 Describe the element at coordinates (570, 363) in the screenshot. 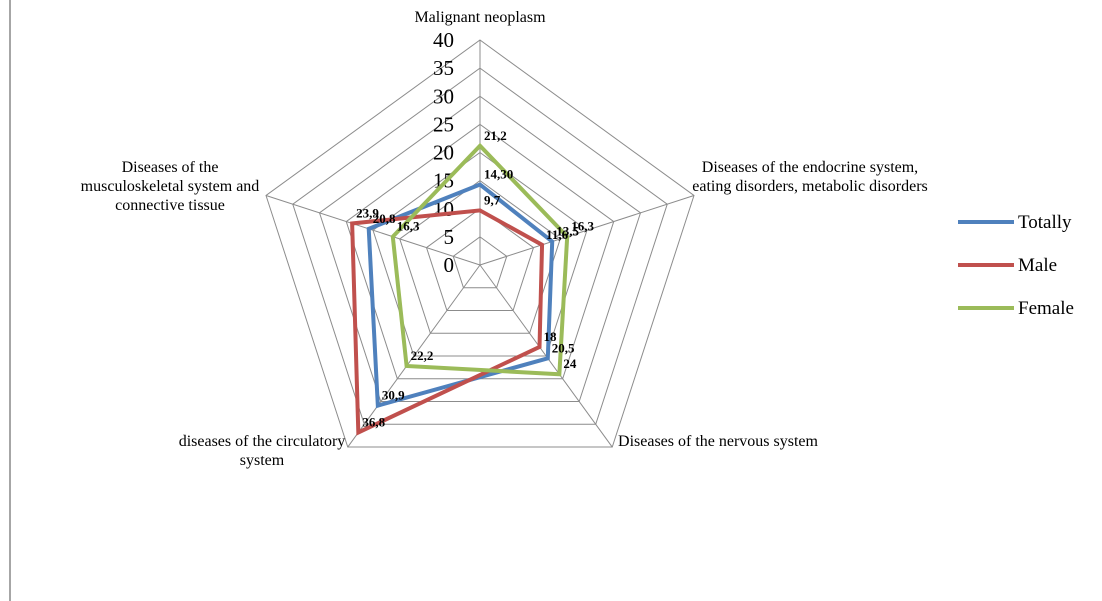

I see `data-label: 24` at that location.